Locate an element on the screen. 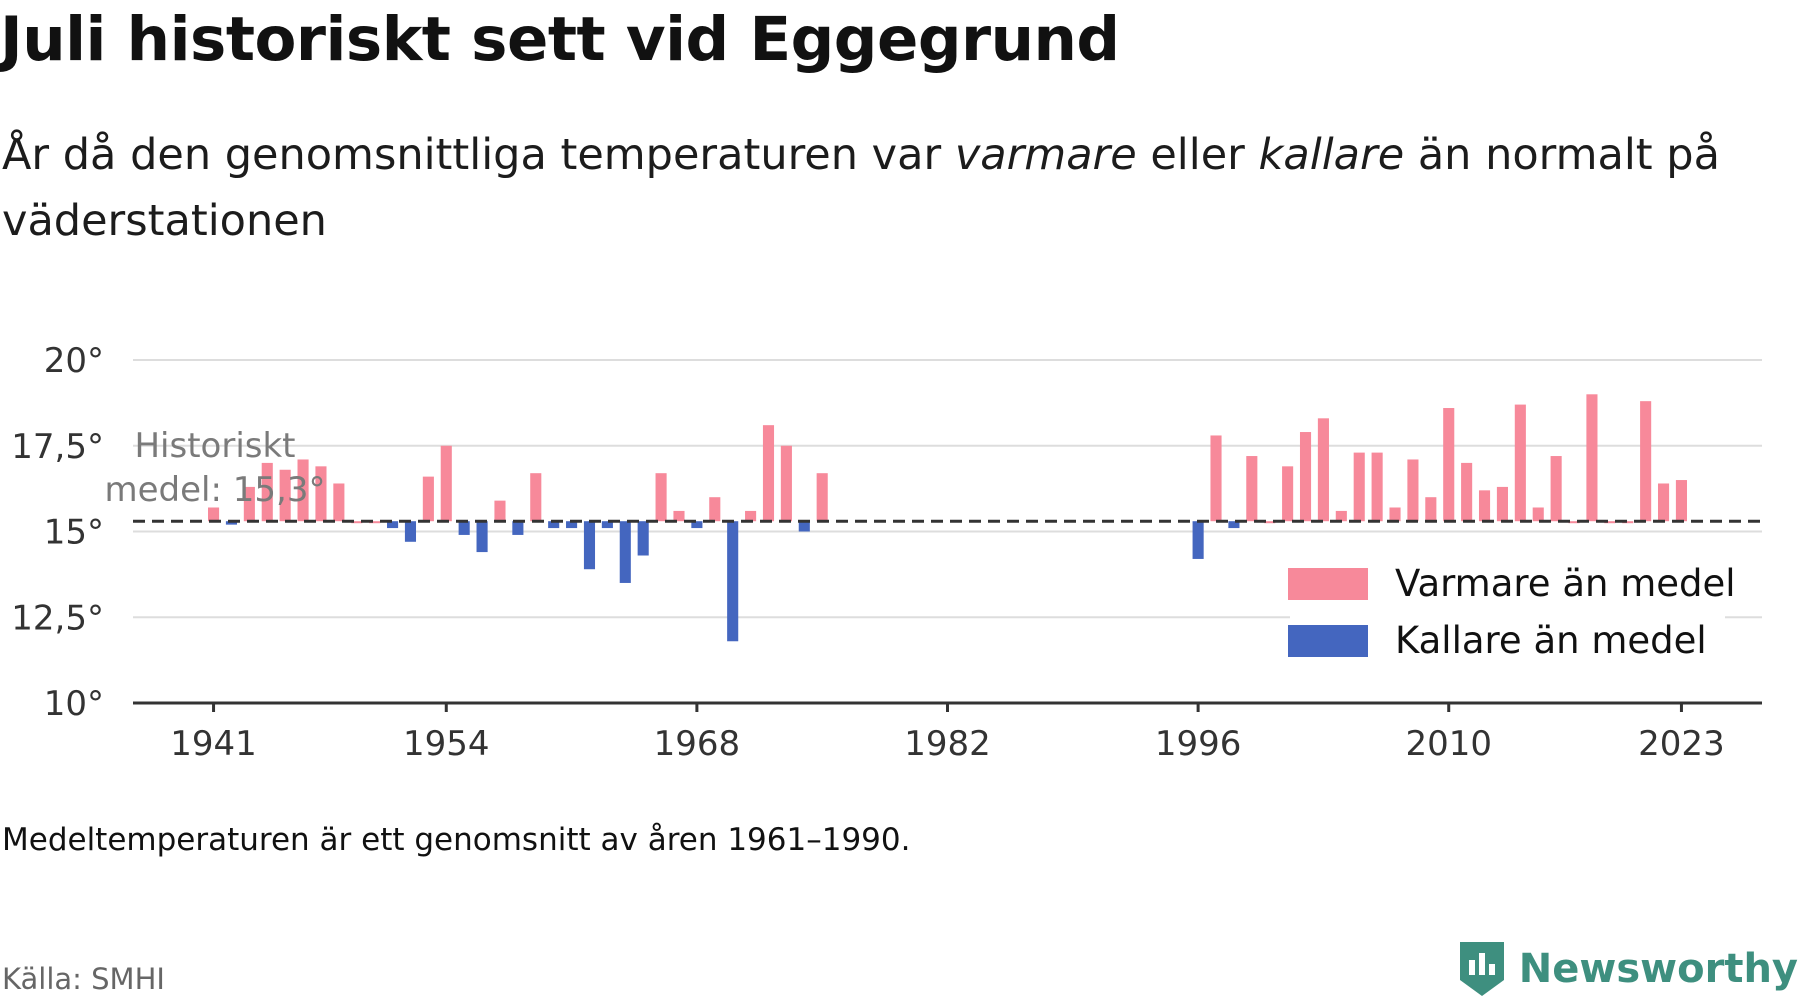 The width and height of the screenshot is (1800, 1000). brand-name: Newsworthy is located at coordinates (1658, 969).